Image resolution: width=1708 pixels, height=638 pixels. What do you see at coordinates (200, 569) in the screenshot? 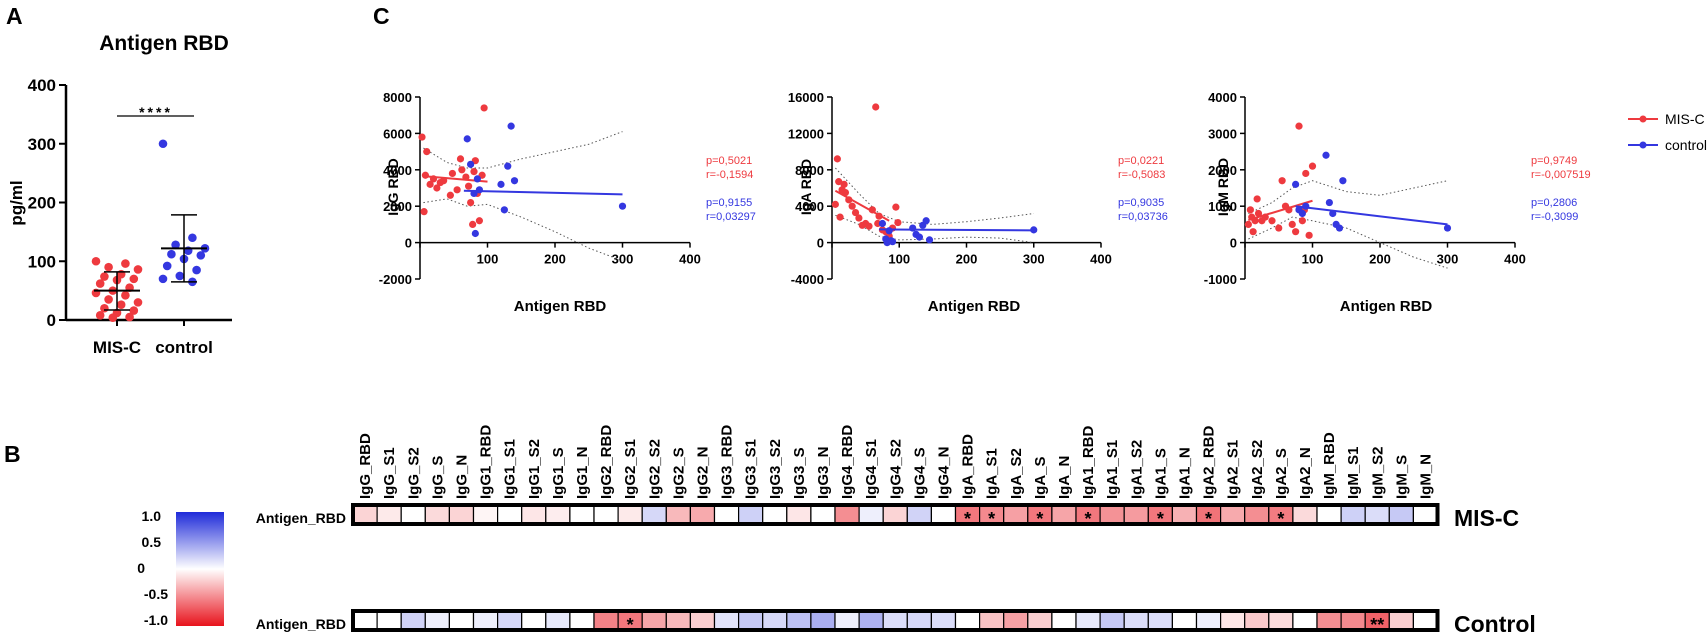
I see `colorbar` at bounding box center [200, 569].